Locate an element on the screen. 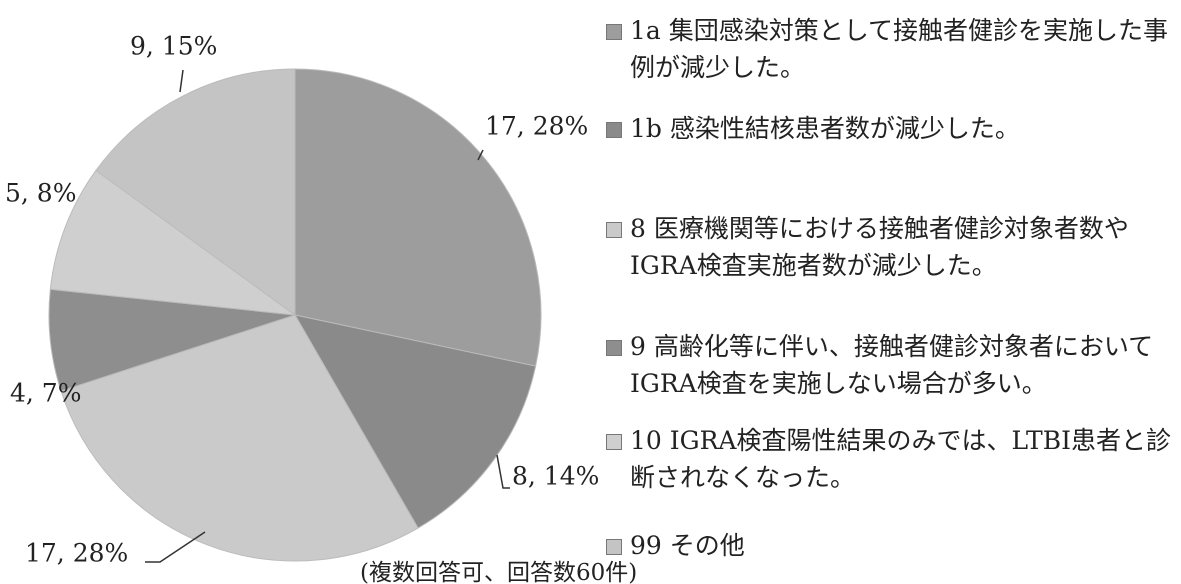 The height and width of the screenshot is (584, 1181). legend-item: 10 IGRA検査陽性結果のみでは、LTBI患者と診断されなくなった。 is located at coordinates (891, 459).